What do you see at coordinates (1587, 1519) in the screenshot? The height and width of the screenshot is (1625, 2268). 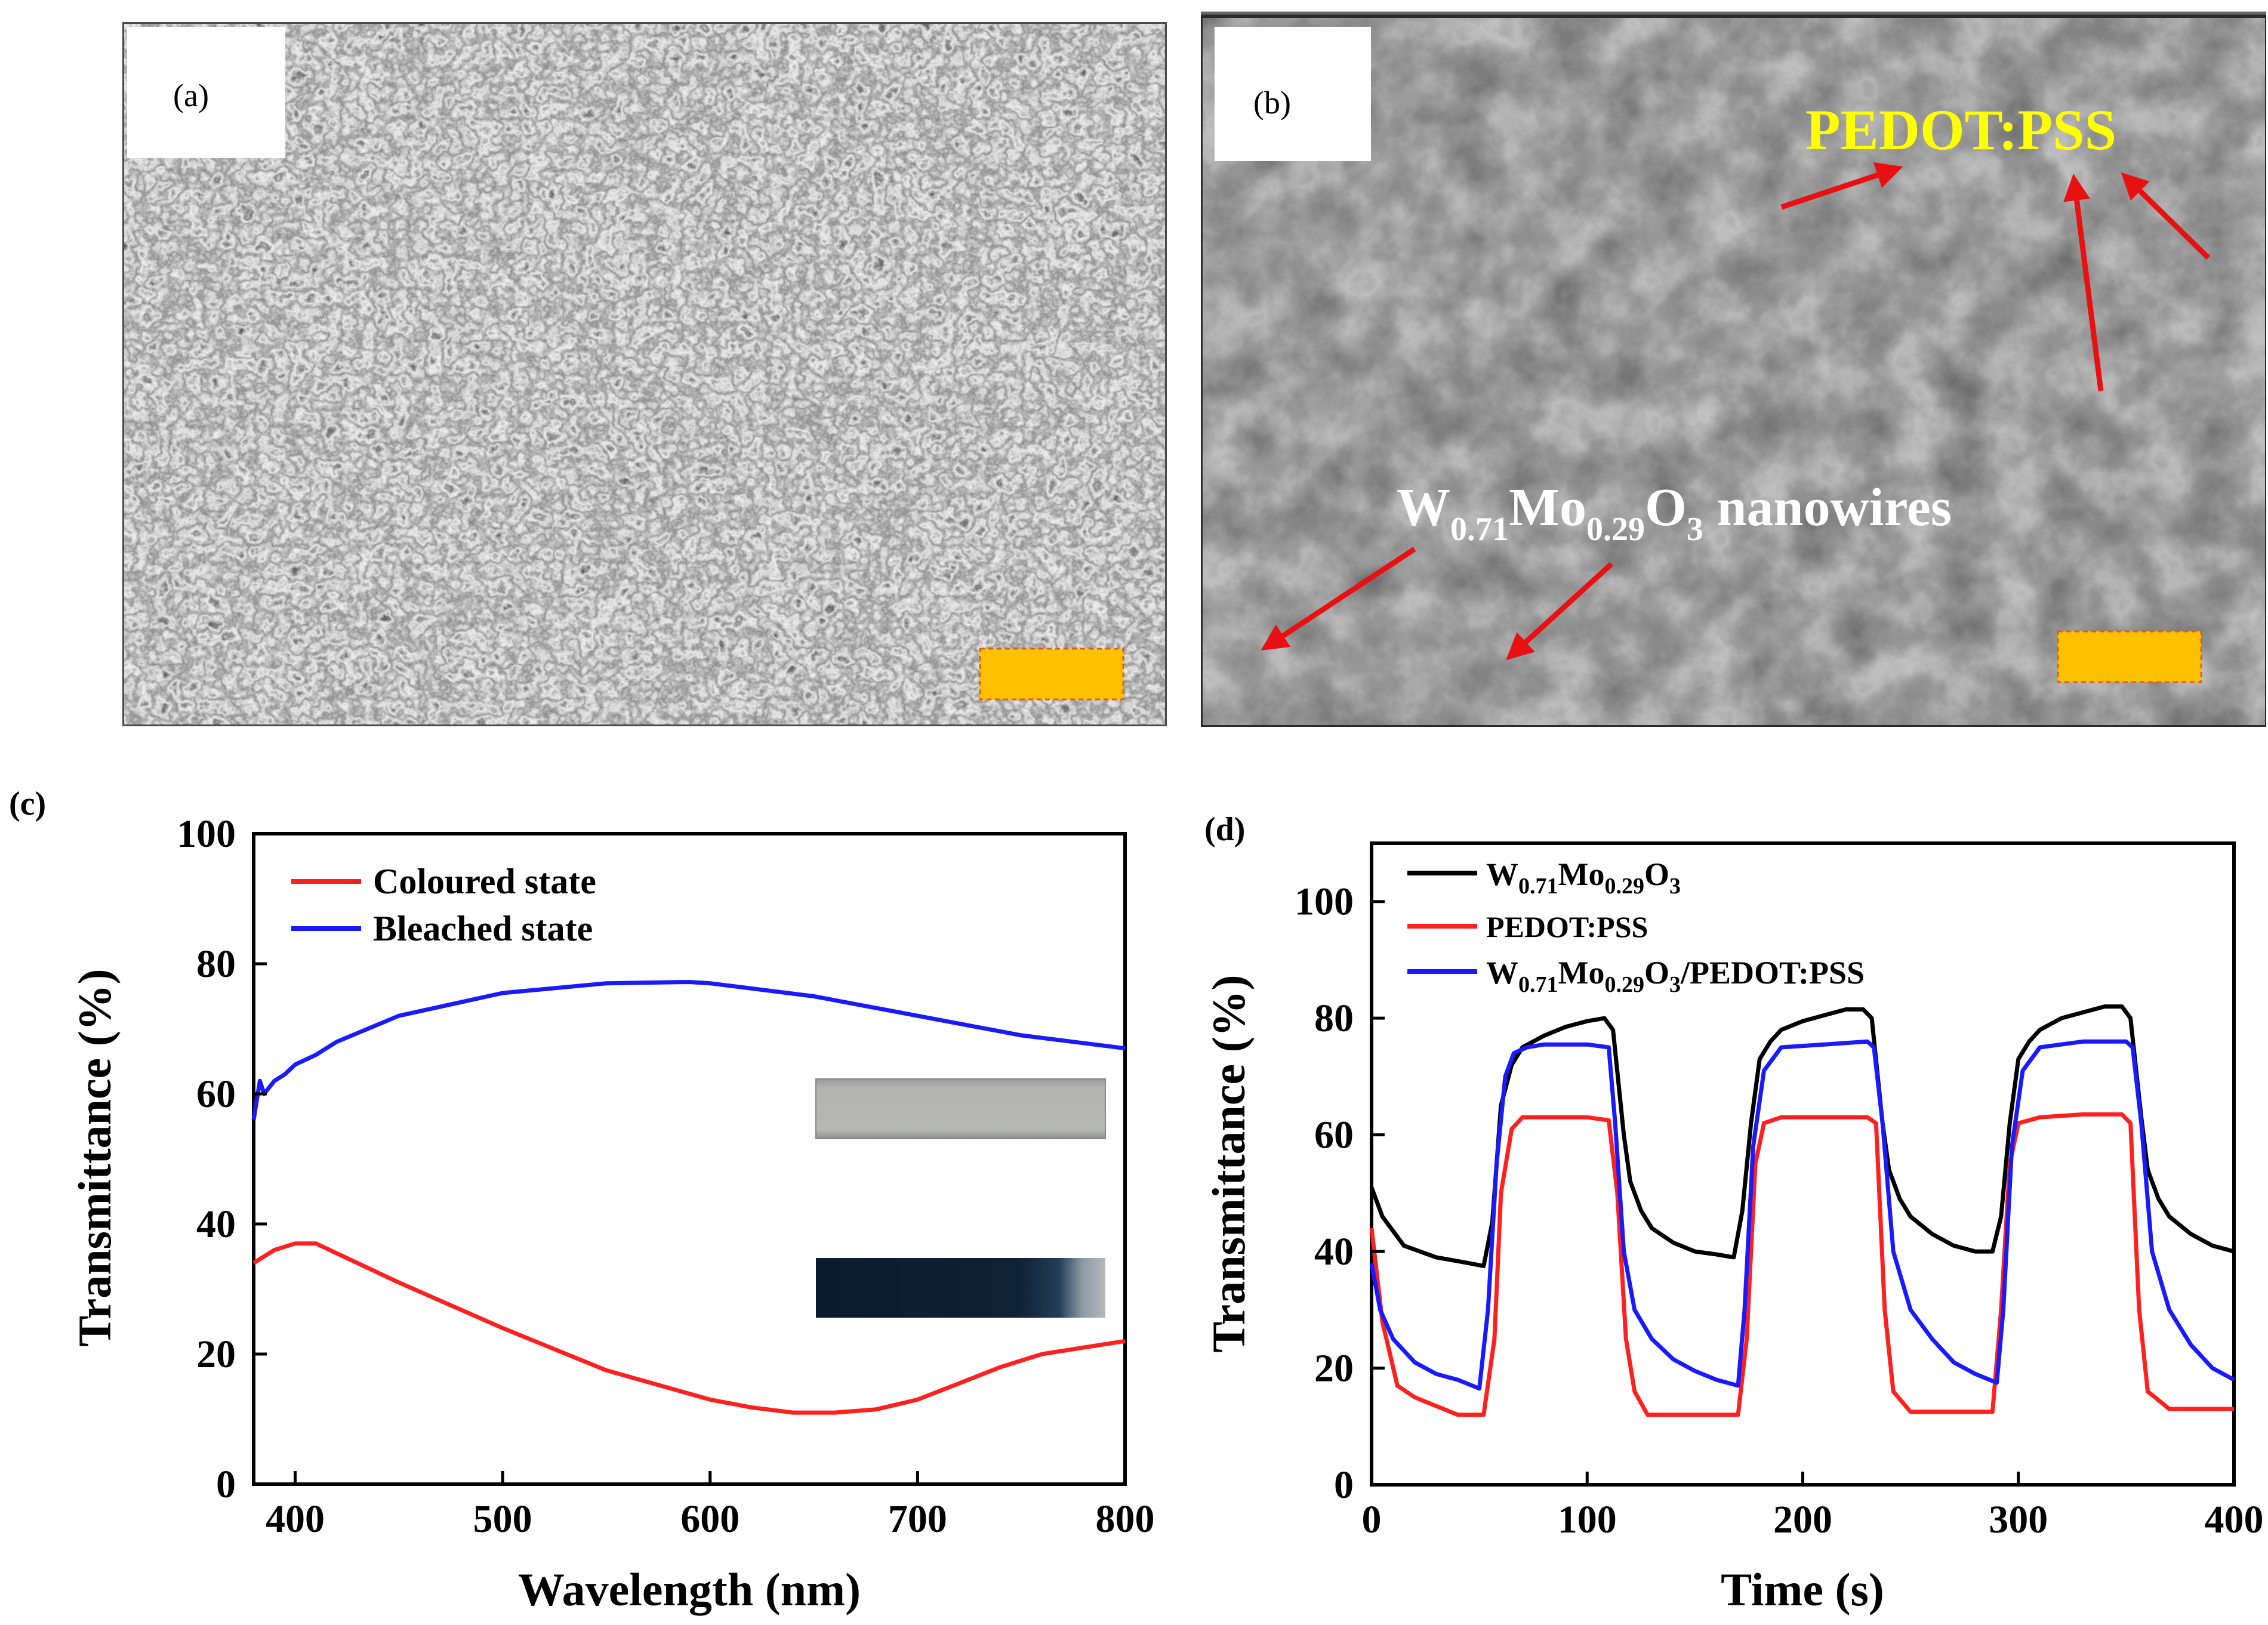 I see `chart-d-x-tick-label-1: 100` at bounding box center [1587, 1519].